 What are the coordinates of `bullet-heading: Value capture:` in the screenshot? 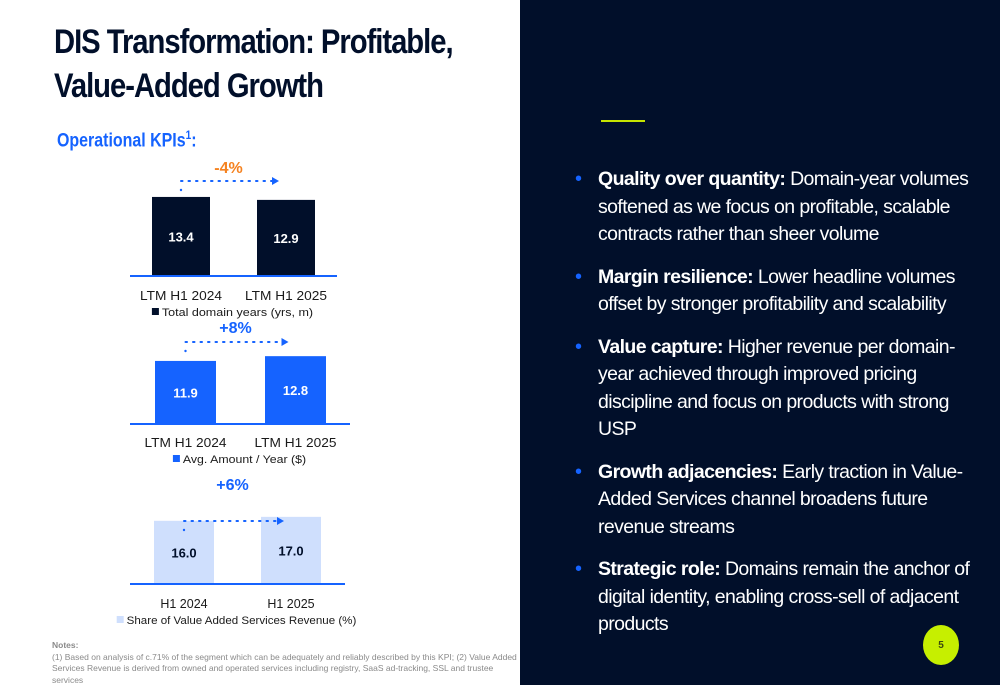 It's located at (660, 347).